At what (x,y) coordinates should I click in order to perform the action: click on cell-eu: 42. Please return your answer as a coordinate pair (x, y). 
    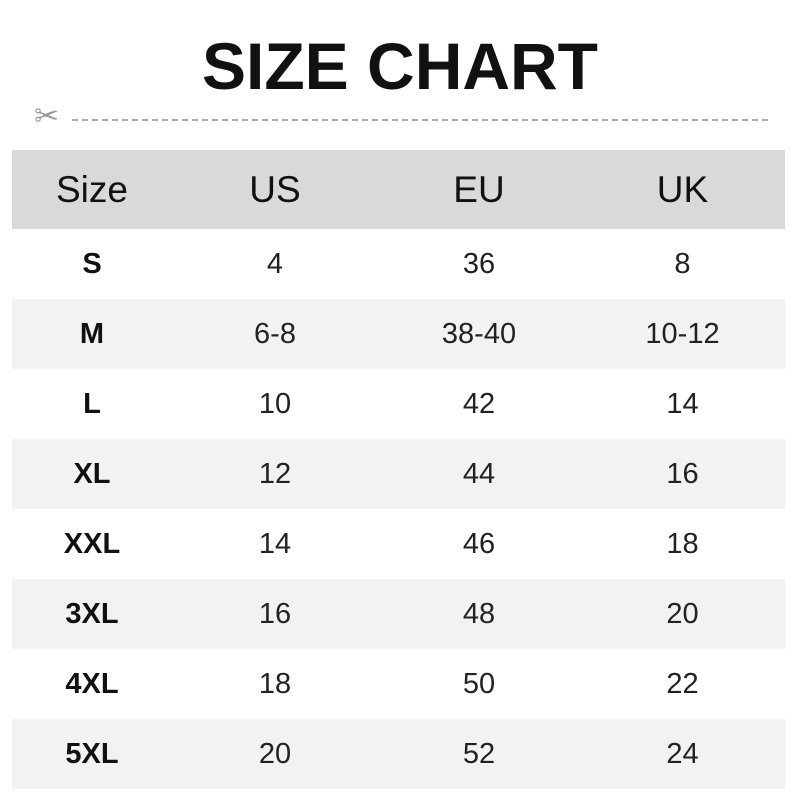
    Looking at the image, I should click on (479, 403).